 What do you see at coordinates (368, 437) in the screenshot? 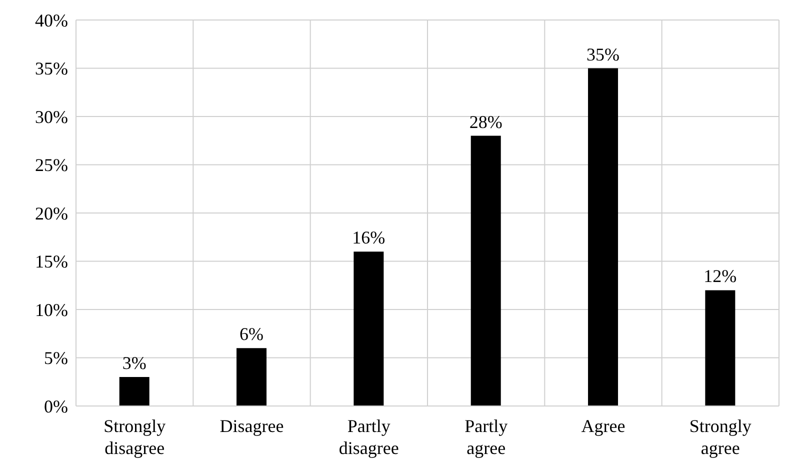
I see `x-tick-label: Partly disagree` at bounding box center [368, 437].